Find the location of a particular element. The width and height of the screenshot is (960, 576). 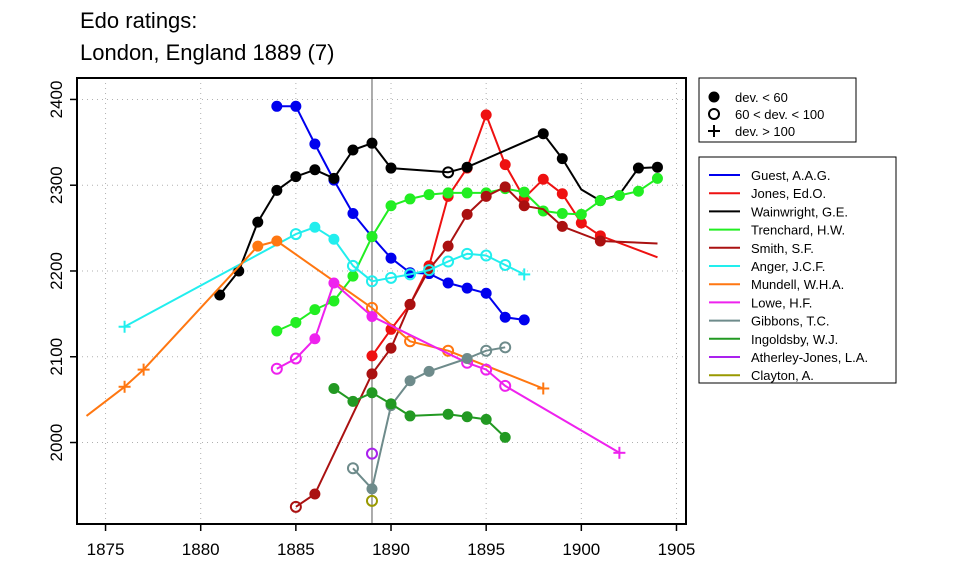

y-tick-label: 2000 is located at coordinates (56, 443).